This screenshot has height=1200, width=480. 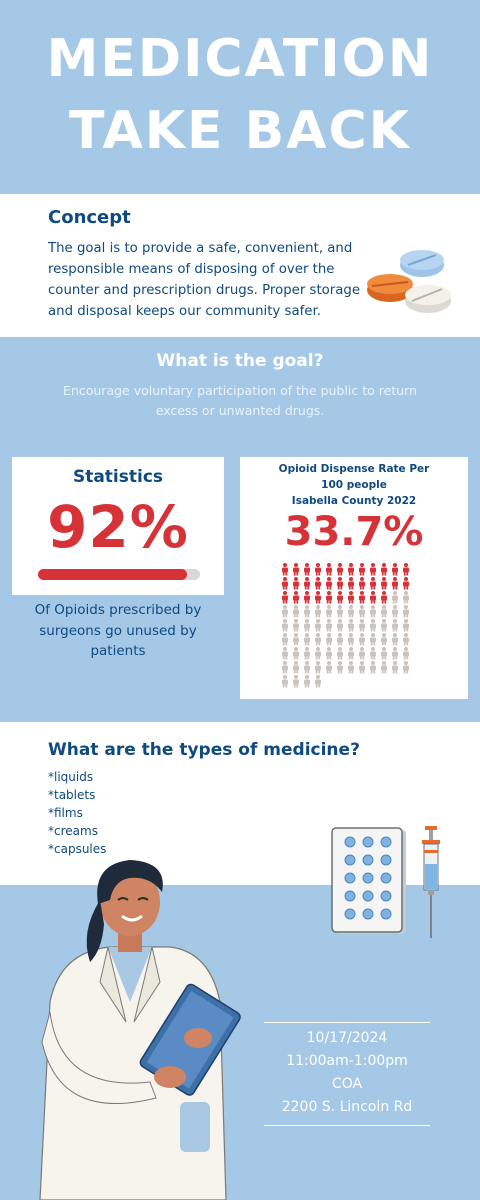 What do you see at coordinates (347, 1084) in the screenshot?
I see `event-place: COA` at bounding box center [347, 1084].